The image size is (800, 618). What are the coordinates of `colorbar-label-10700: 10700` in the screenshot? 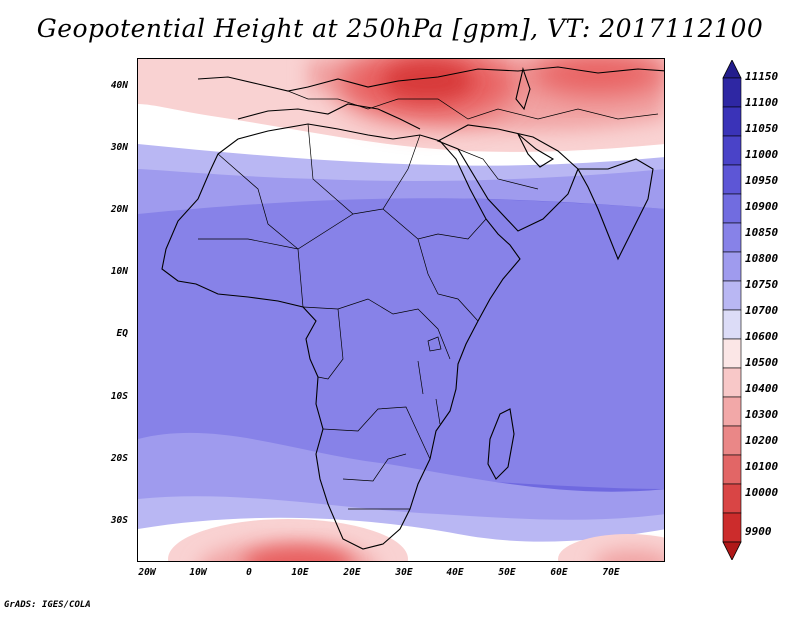 It's located at (762, 310).